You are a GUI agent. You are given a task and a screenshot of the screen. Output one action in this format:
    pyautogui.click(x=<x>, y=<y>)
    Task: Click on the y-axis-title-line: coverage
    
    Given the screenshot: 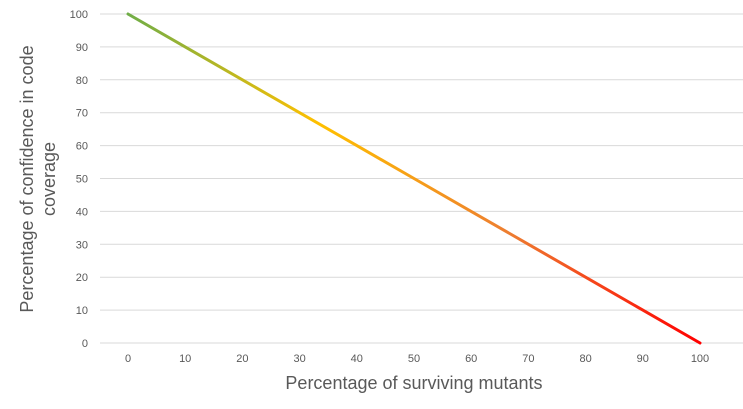 What is the action you would take?
    pyautogui.click(x=49, y=179)
    